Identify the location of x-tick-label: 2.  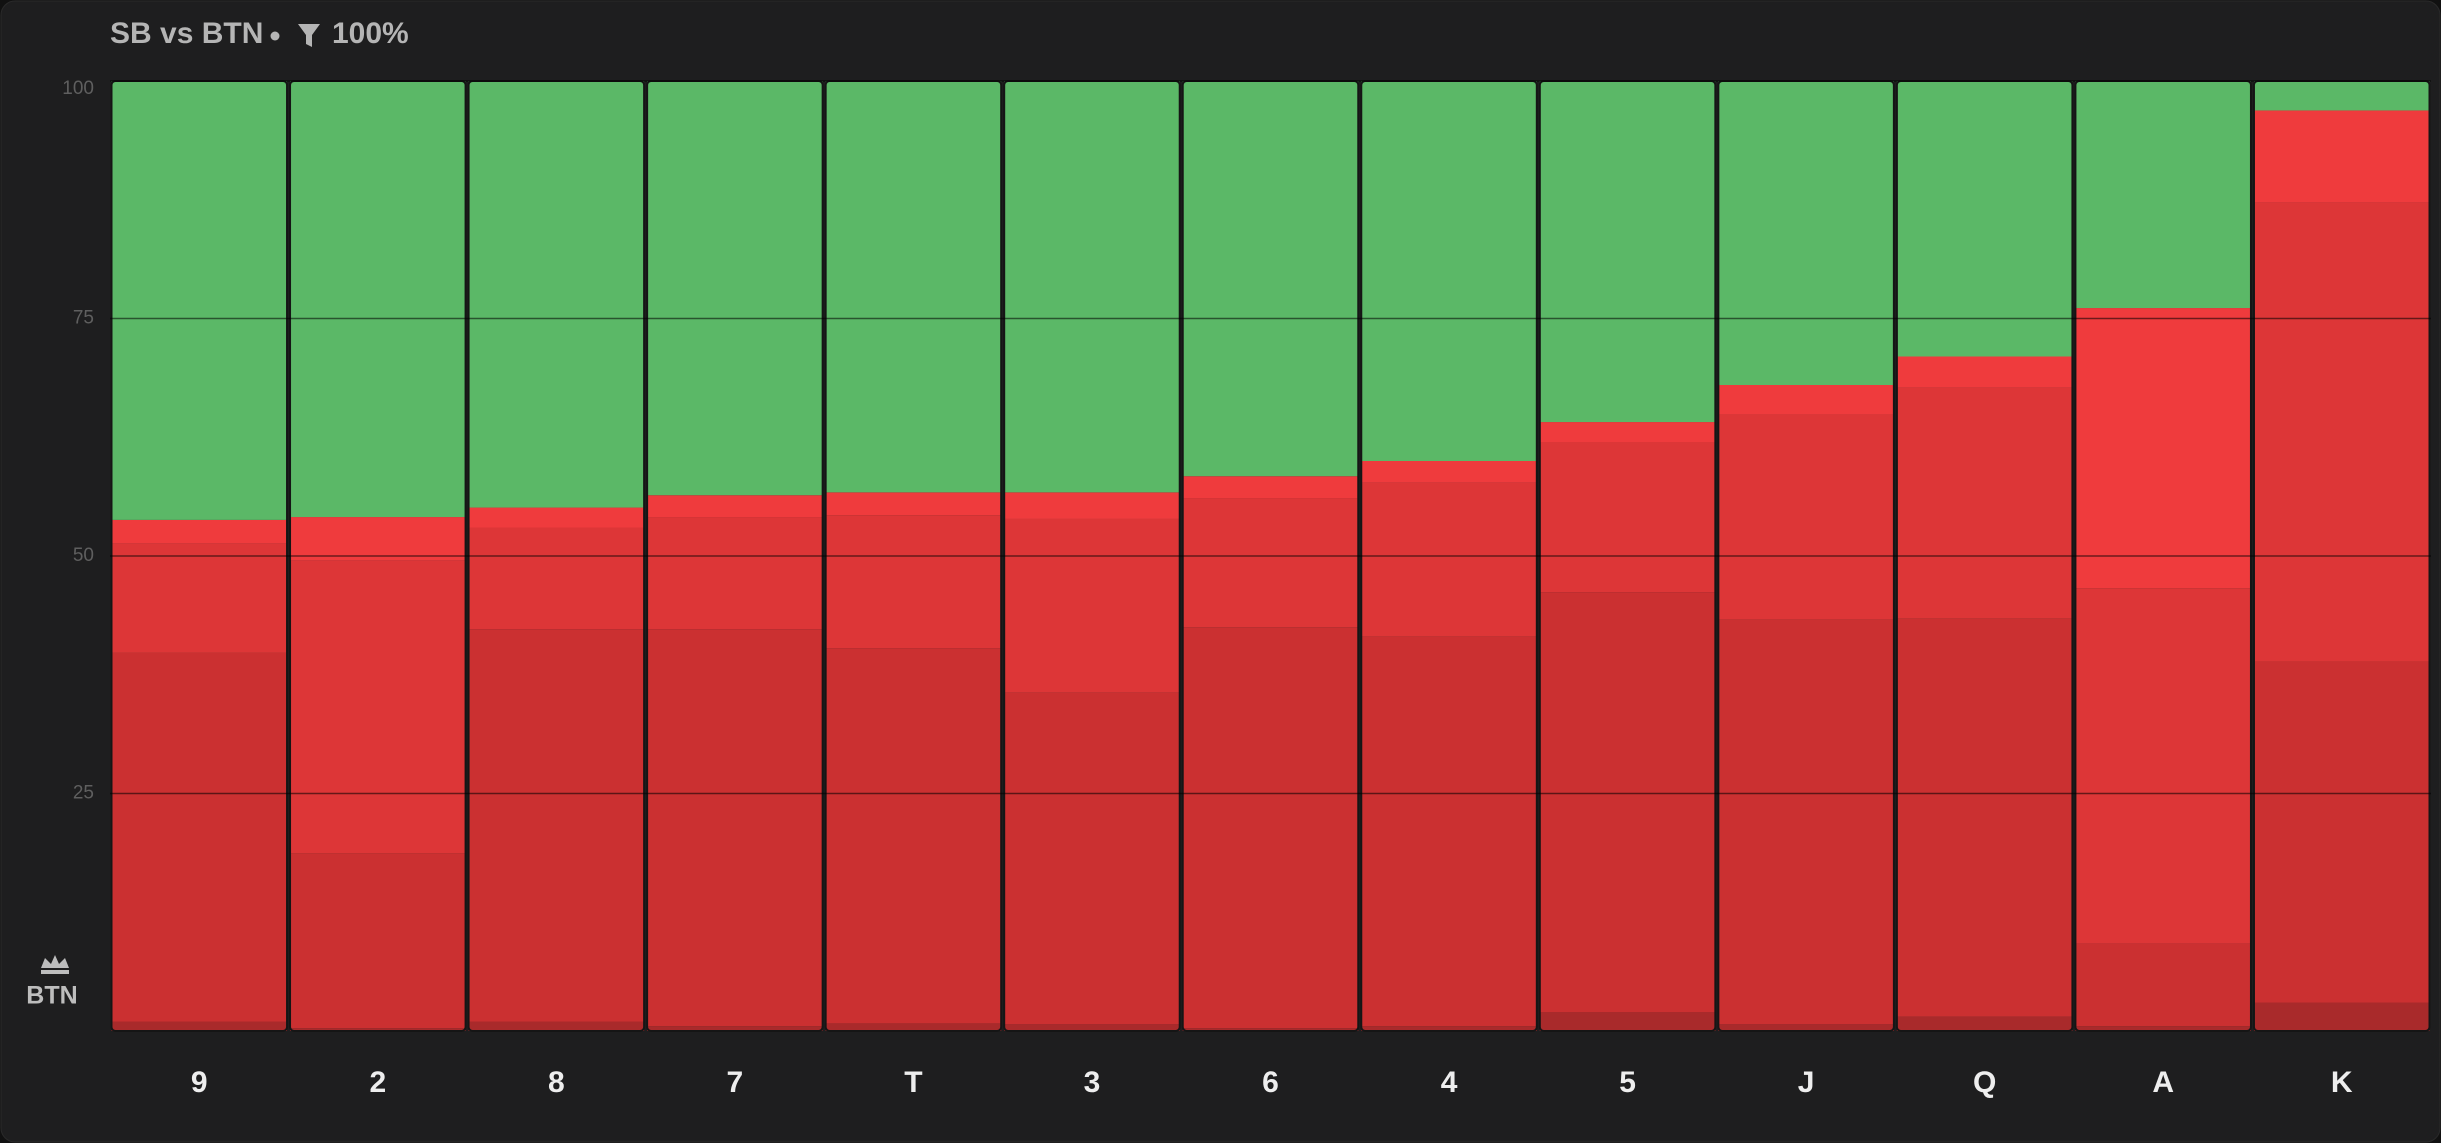
(377, 1082).